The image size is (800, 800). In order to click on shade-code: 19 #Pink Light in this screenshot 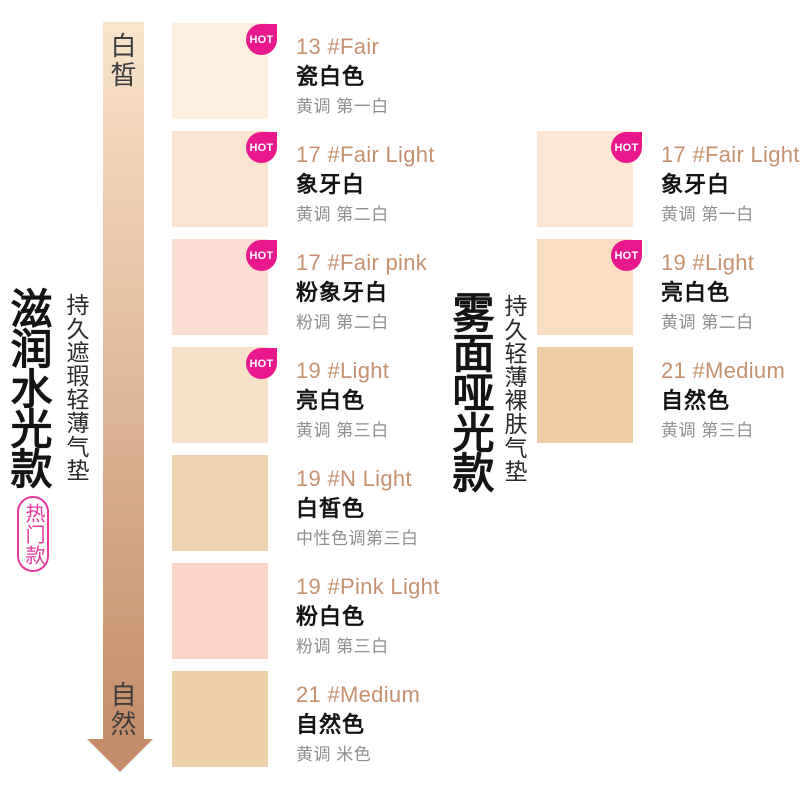, I will do `click(368, 586)`.